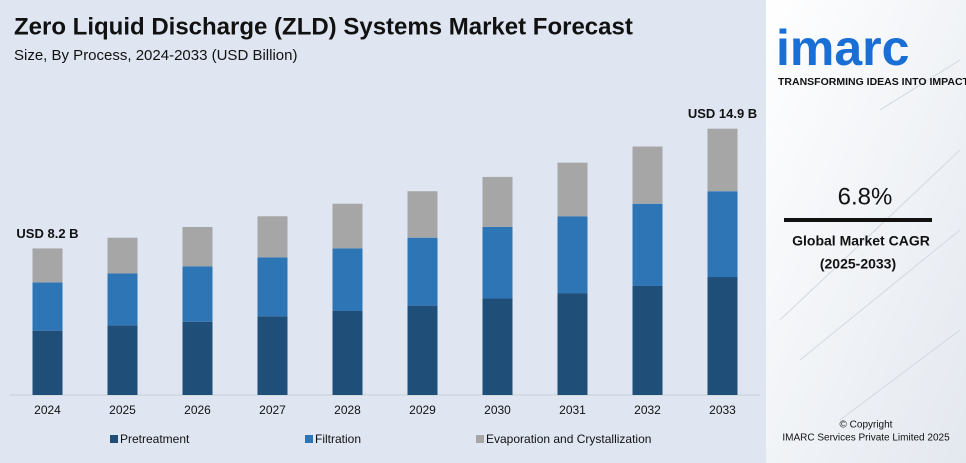 Image resolution: width=966 pixels, height=463 pixels. What do you see at coordinates (497, 410) in the screenshot?
I see `x-tick-label: 2030` at bounding box center [497, 410].